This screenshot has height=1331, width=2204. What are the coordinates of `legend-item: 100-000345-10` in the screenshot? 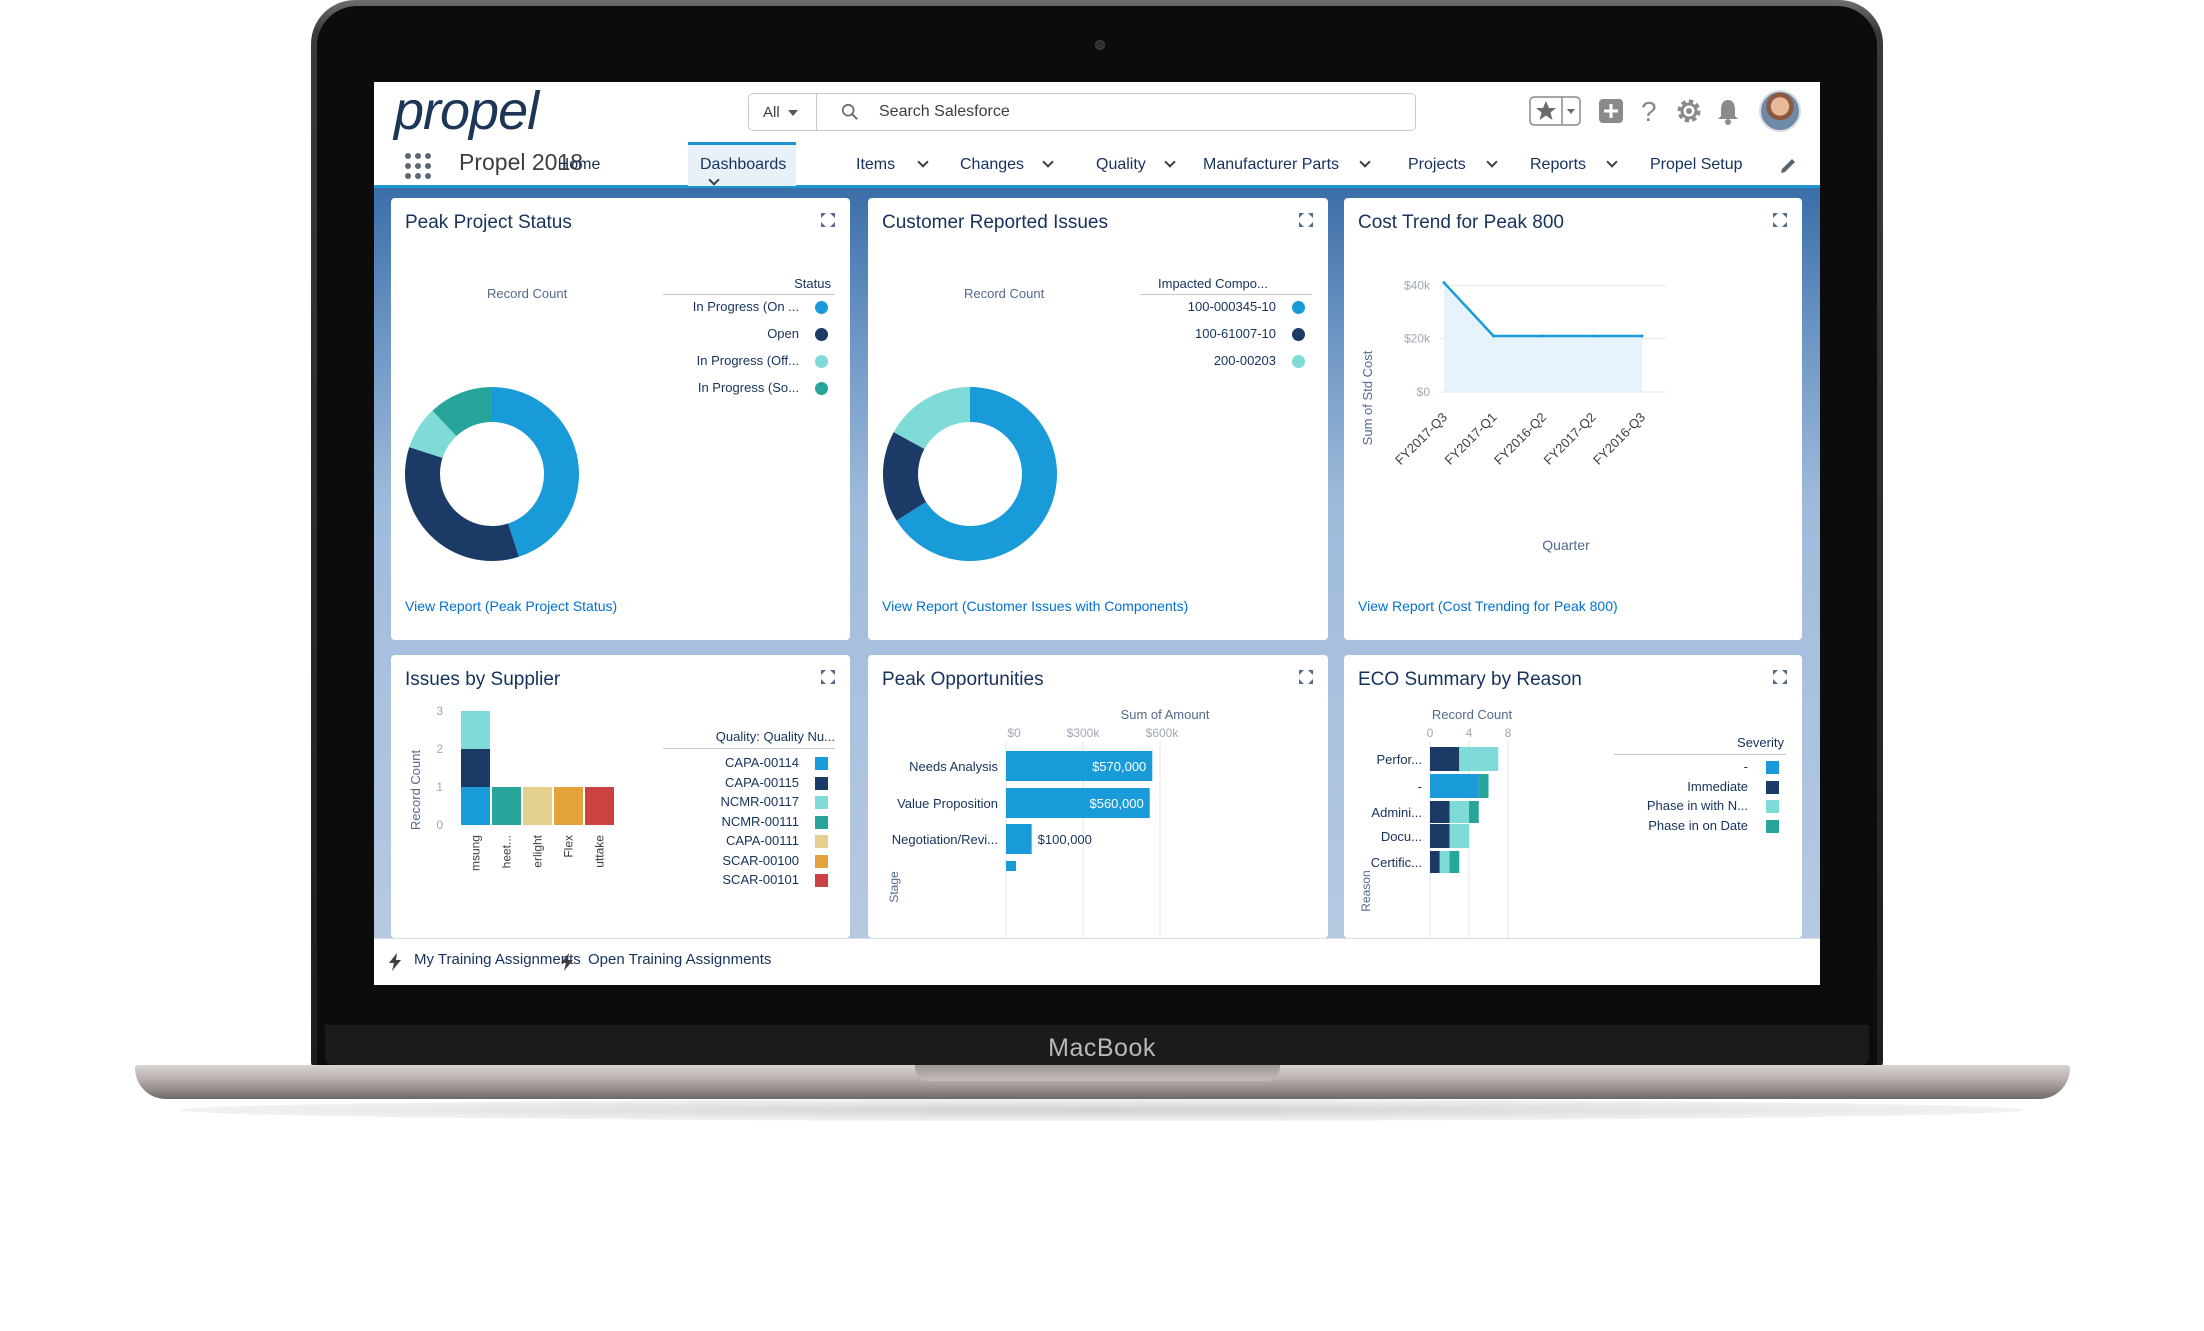 It's located at (1231, 306).